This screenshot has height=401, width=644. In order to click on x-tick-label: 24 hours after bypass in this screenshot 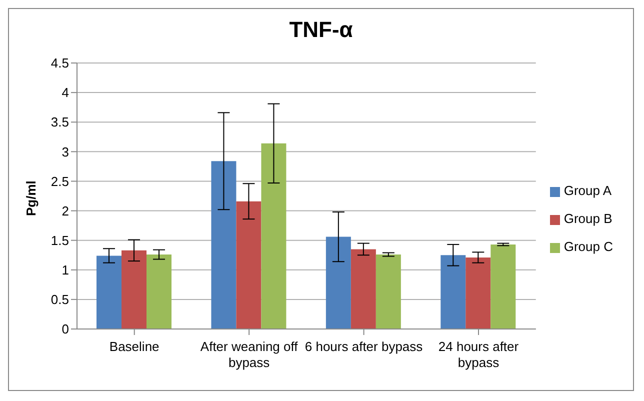, I will do `click(479, 354)`.